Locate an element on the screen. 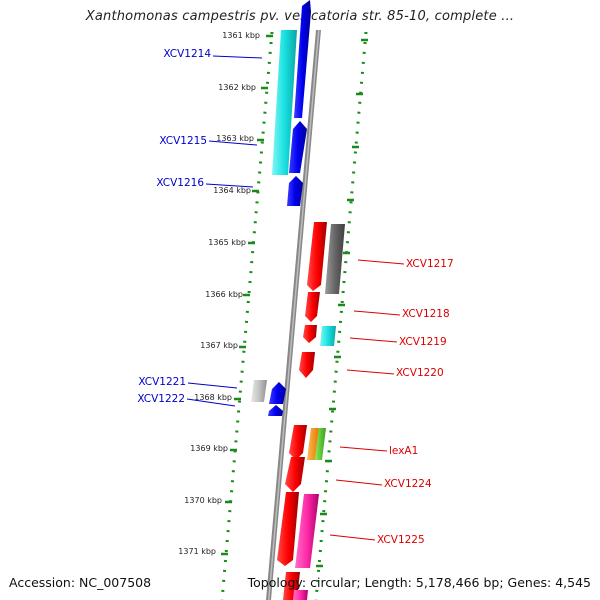  gene-label-xcv1216: XCV1216 is located at coordinates (180, 183).